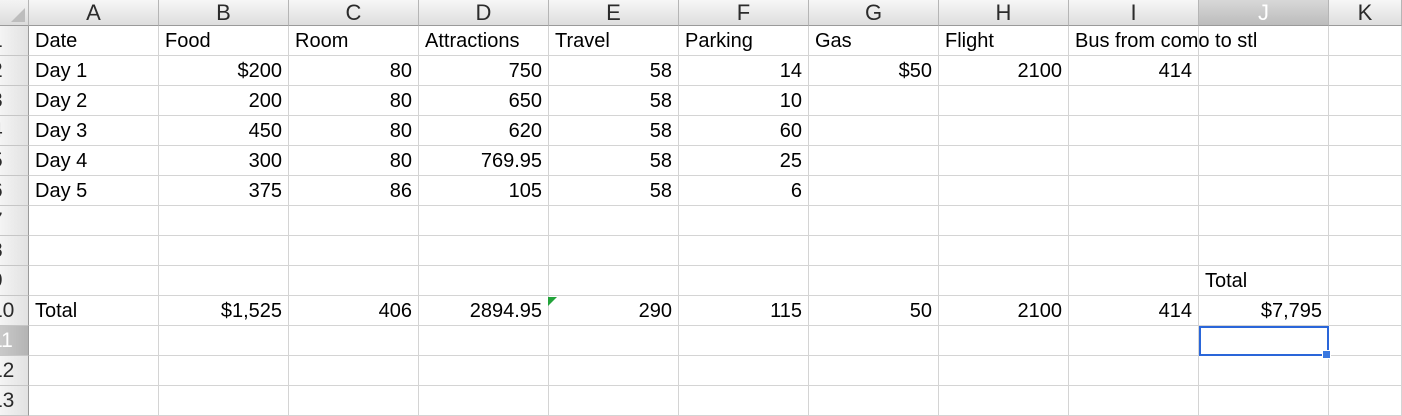 This screenshot has height=416, width=1402. Describe the element at coordinates (614, 251) in the screenshot. I see `cell-e8` at that location.